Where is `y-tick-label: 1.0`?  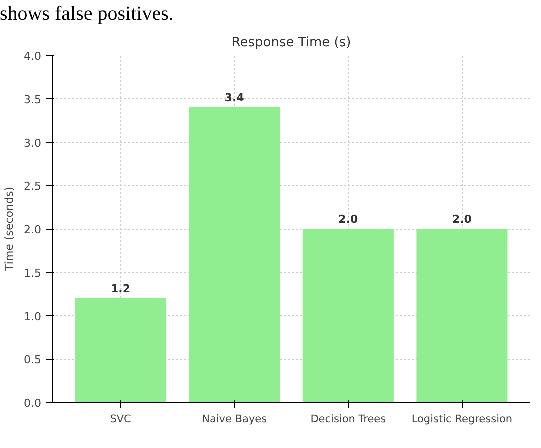 y-tick-label: 1.0 is located at coordinates (33, 317).